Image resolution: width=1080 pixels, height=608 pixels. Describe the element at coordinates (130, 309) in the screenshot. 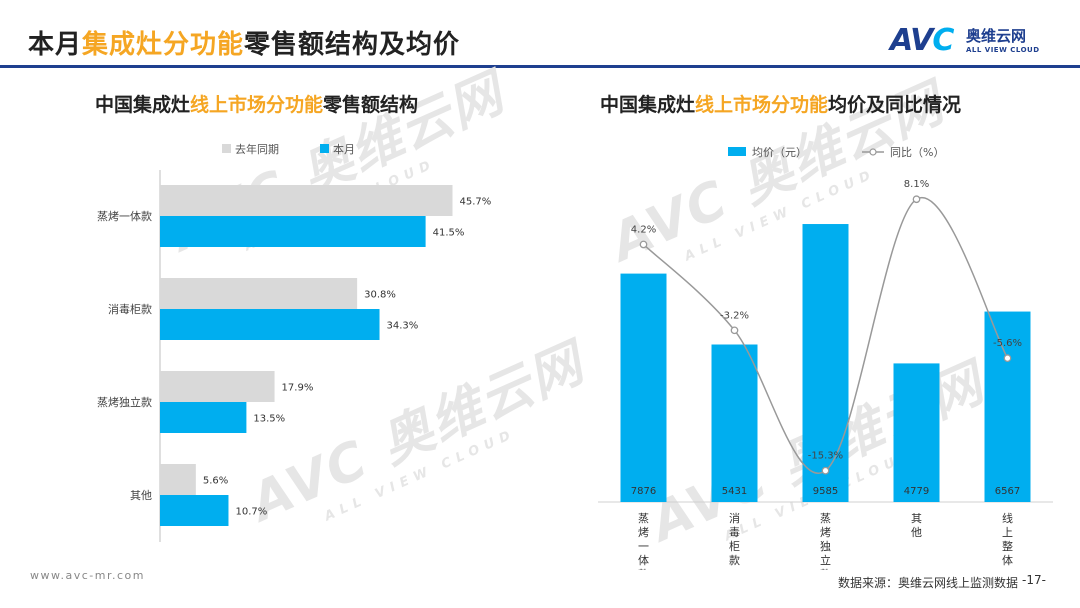

I see `left-category-label: 消毒柜款` at that location.